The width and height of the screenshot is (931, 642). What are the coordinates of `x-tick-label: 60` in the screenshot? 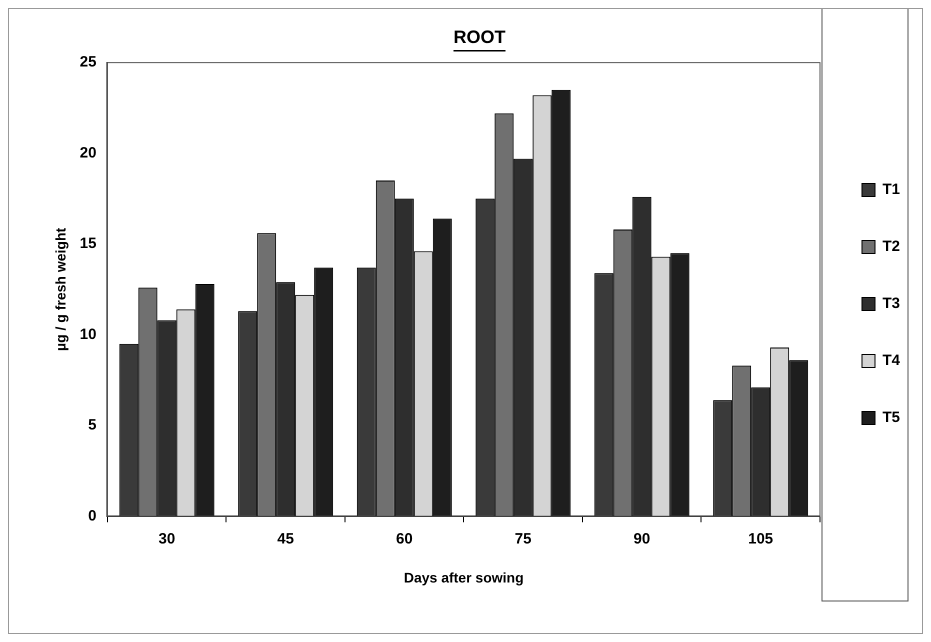 It's located at (404, 539).